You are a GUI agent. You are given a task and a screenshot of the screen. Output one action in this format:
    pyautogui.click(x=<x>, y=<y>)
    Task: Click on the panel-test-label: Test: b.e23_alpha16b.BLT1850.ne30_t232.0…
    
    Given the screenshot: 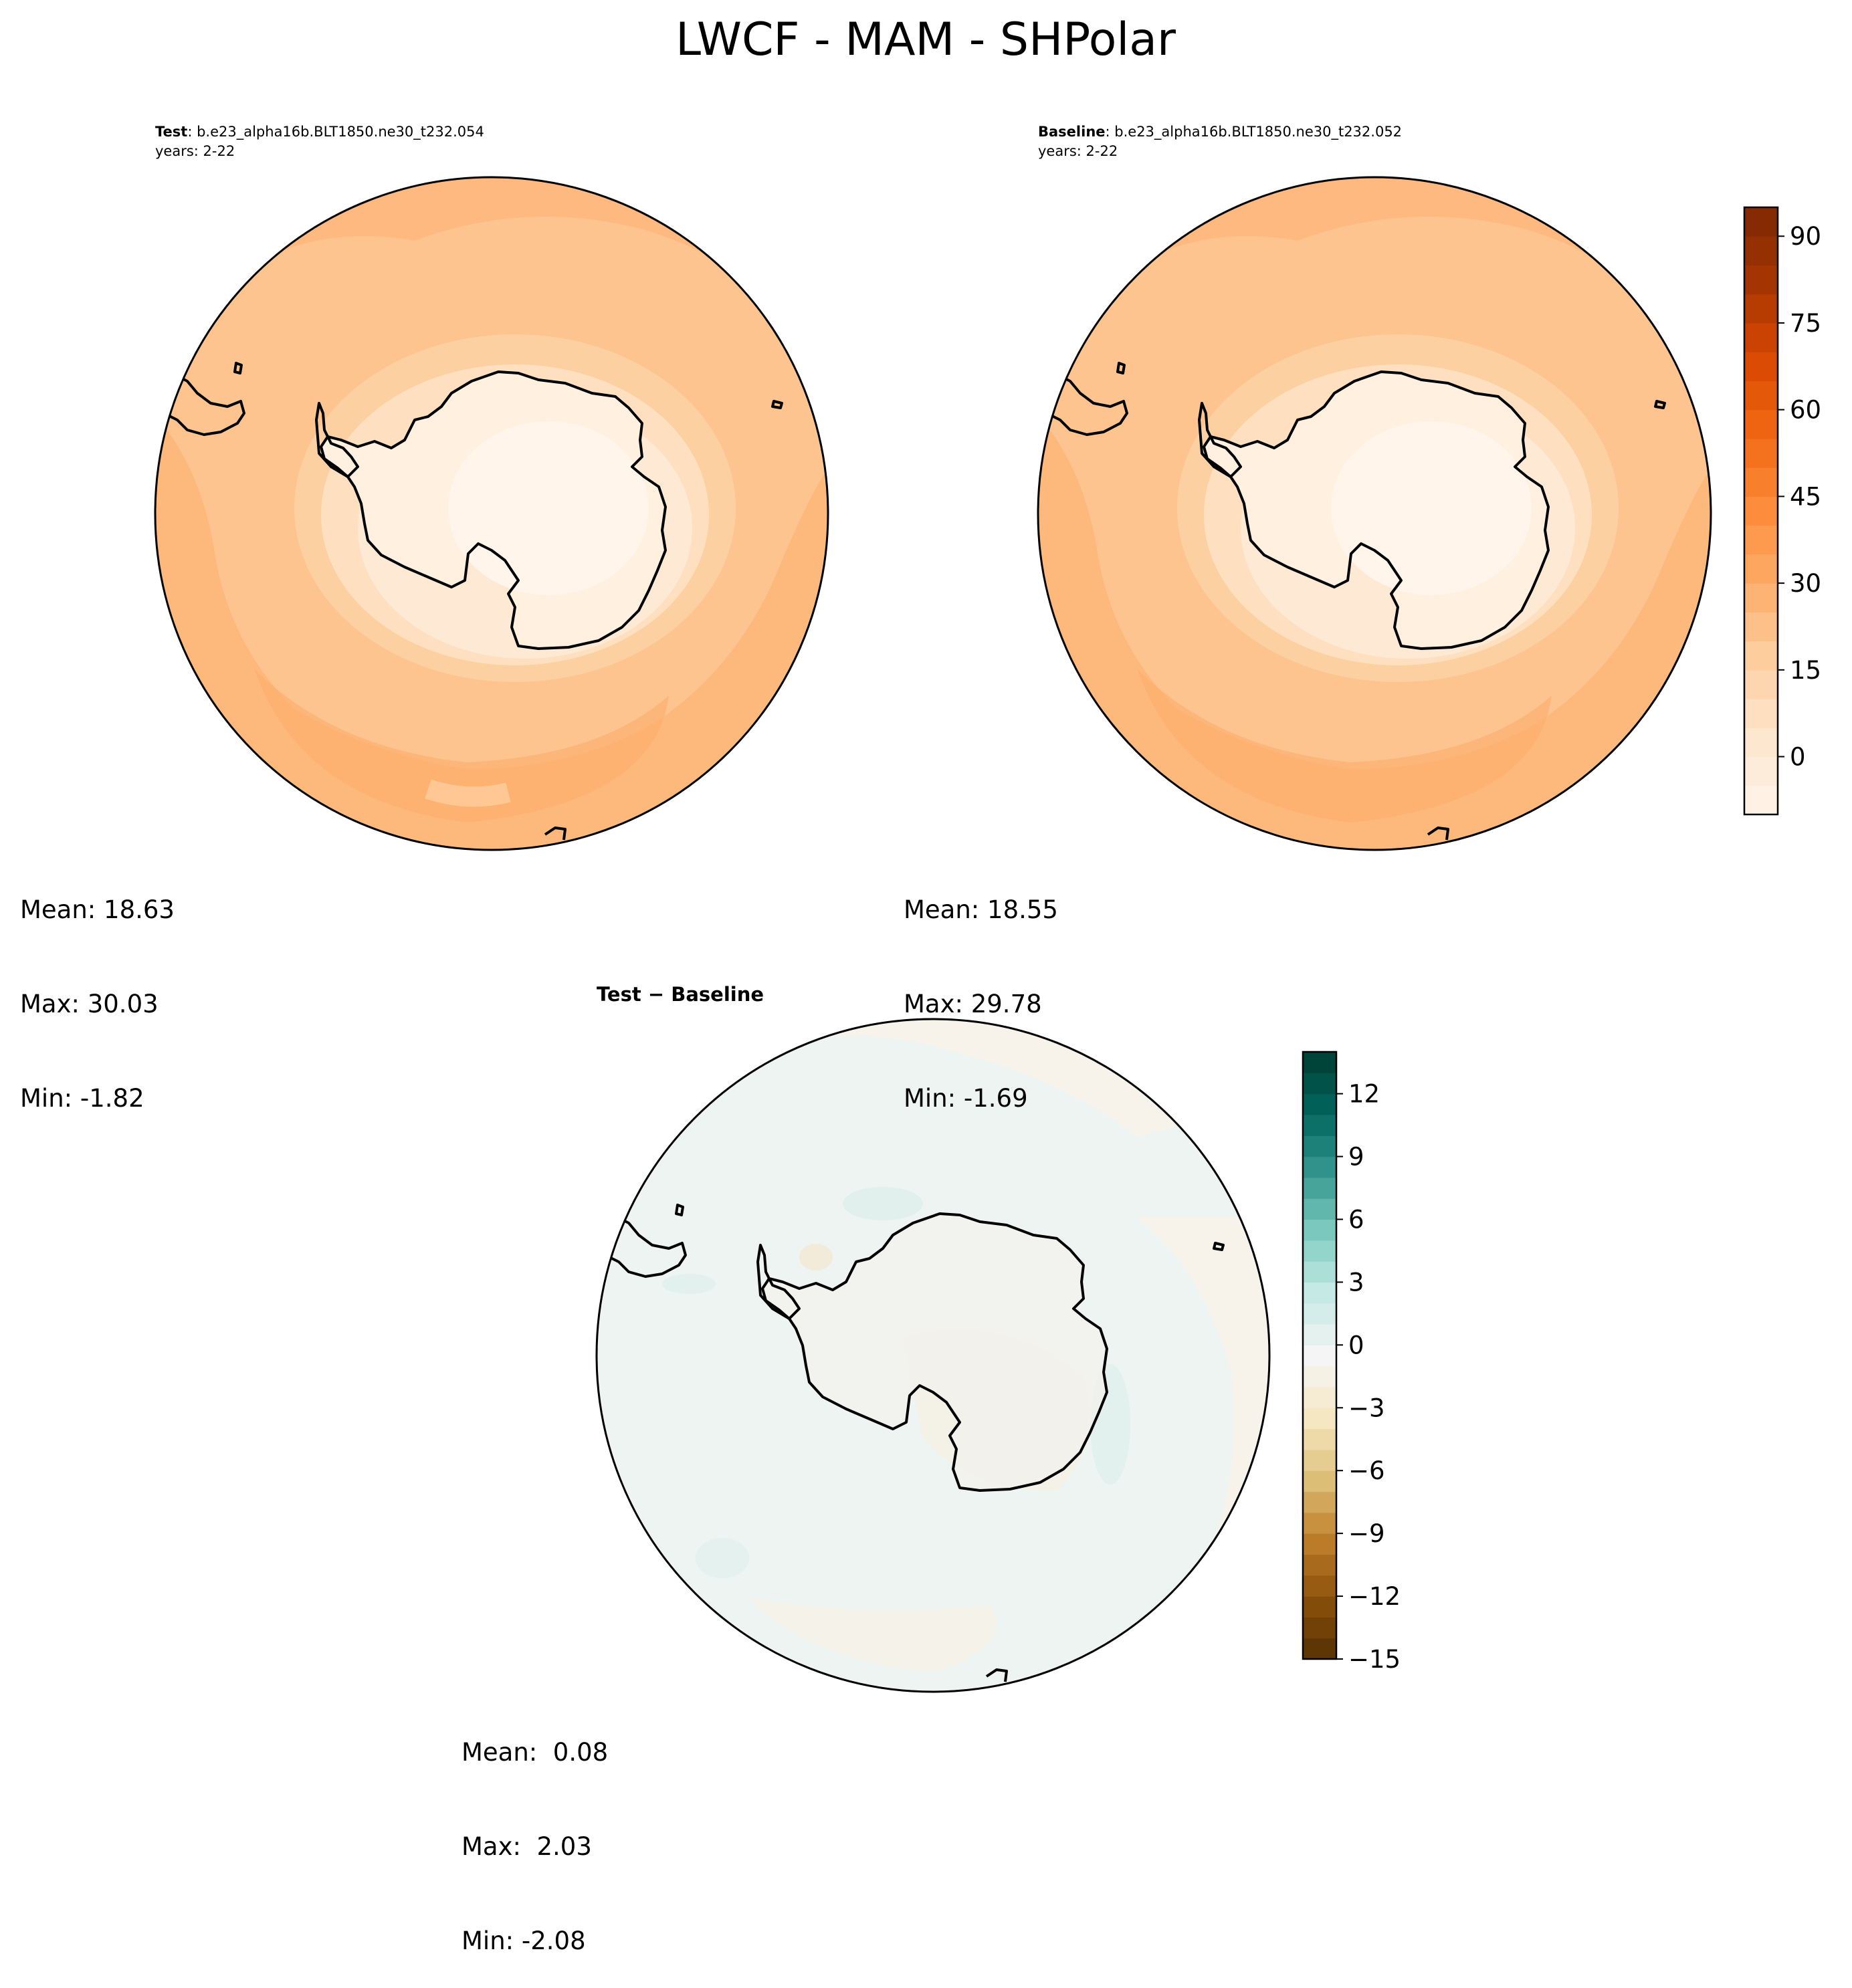 What is the action you would take?
    pyautogui.click(x=319, y=132)
    